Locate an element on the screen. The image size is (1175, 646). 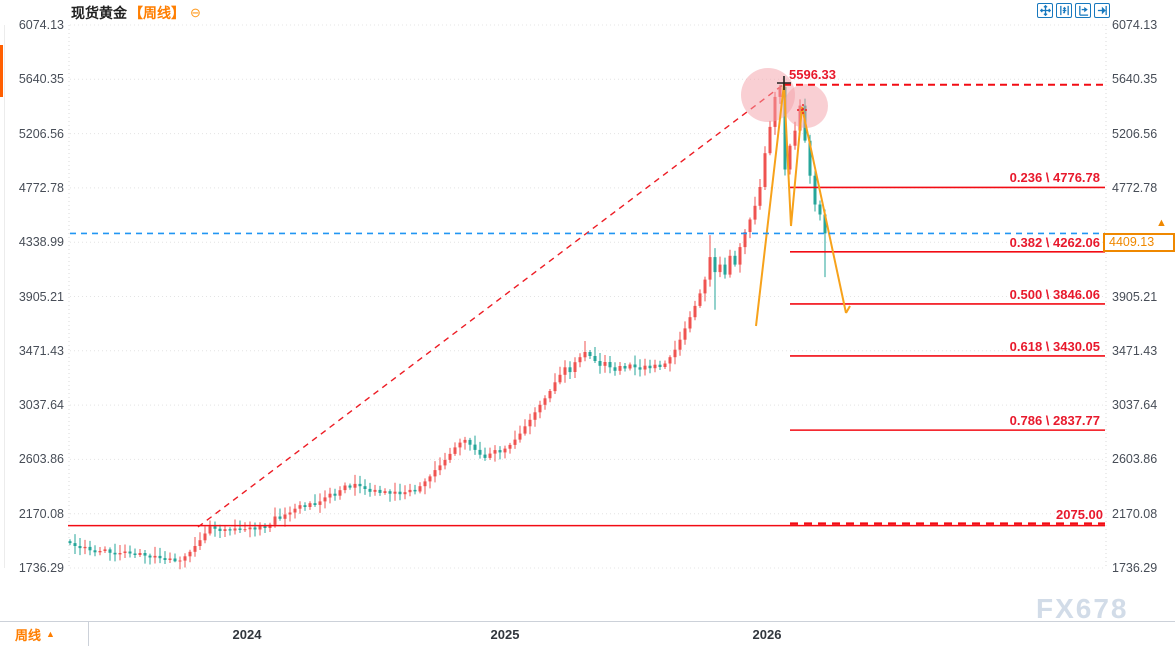
highlight-circle-drawing is located at coordinates (806, 106).